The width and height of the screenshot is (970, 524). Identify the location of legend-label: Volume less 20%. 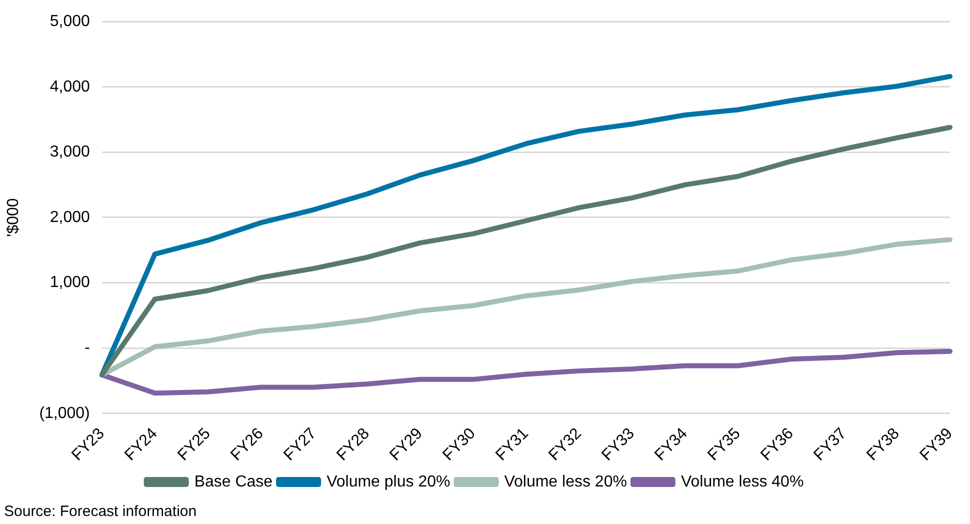
(565, 481).